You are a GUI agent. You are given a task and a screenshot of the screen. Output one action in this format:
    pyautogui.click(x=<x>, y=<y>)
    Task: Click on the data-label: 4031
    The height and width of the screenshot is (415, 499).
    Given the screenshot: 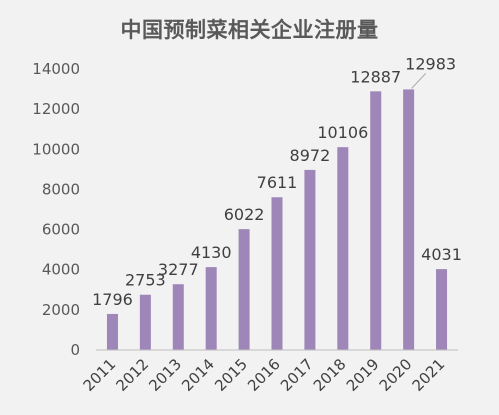 What is the action you would take?
    pyautogui.click(x=441, y=254)
    